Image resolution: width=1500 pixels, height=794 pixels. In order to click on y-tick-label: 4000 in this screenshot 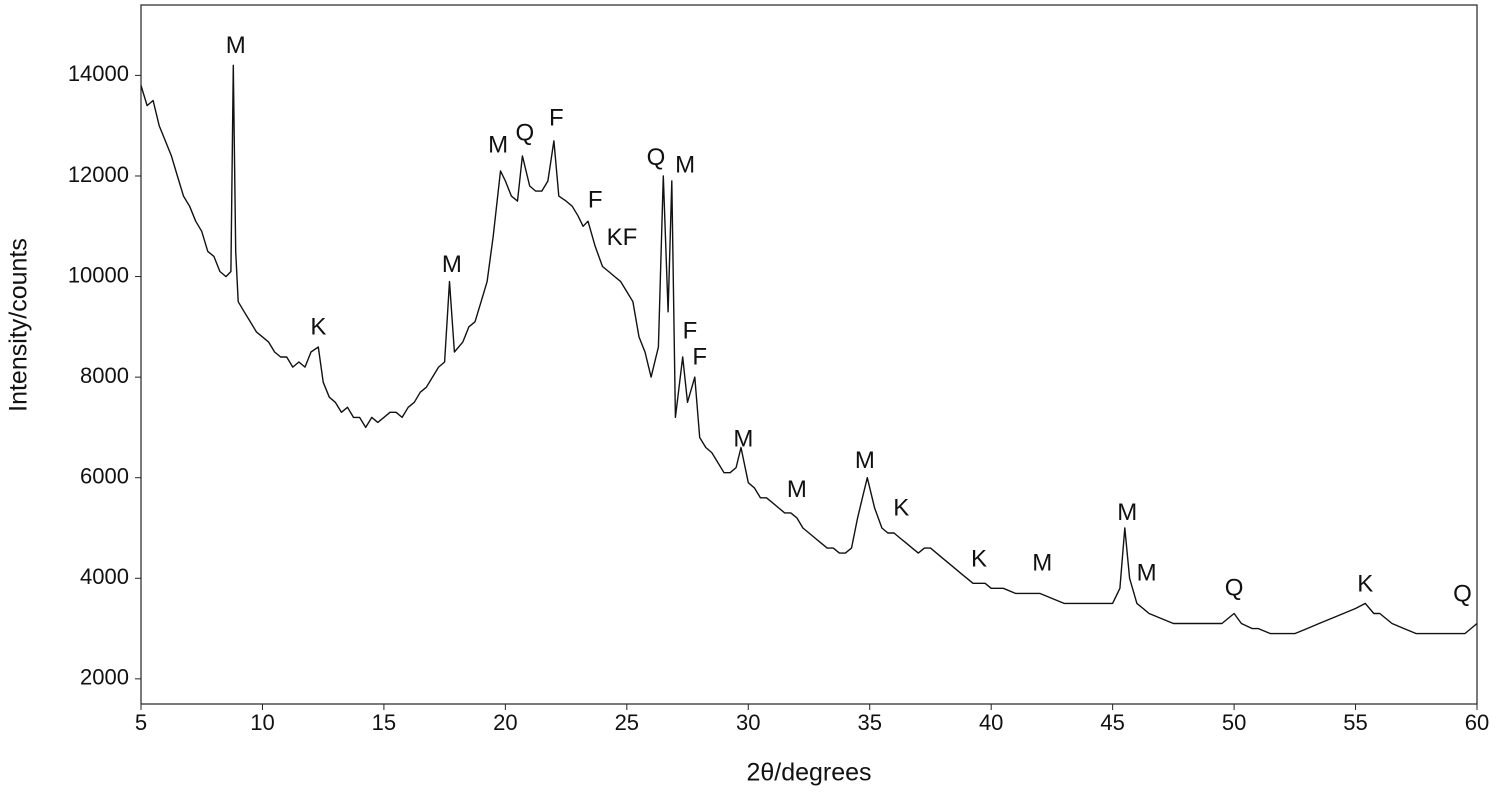, I will do `click(104, 576)`.